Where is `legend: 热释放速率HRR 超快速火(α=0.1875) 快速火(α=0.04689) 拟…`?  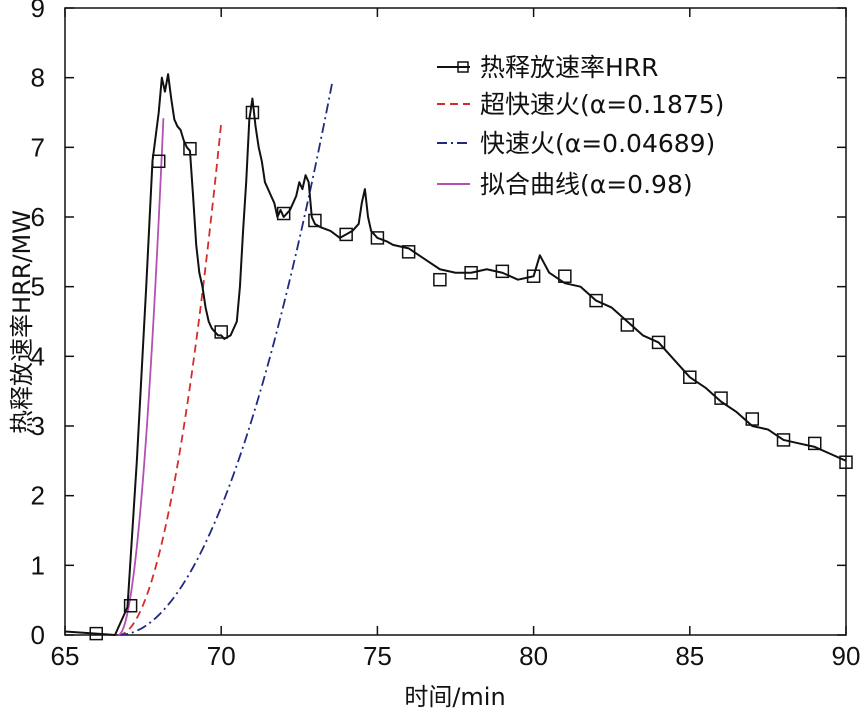 legend: 热释放速率HRR 超快速火(α=0.1875) 快速火(α=0.04689) 拟… is located at coordinates (580, 126).